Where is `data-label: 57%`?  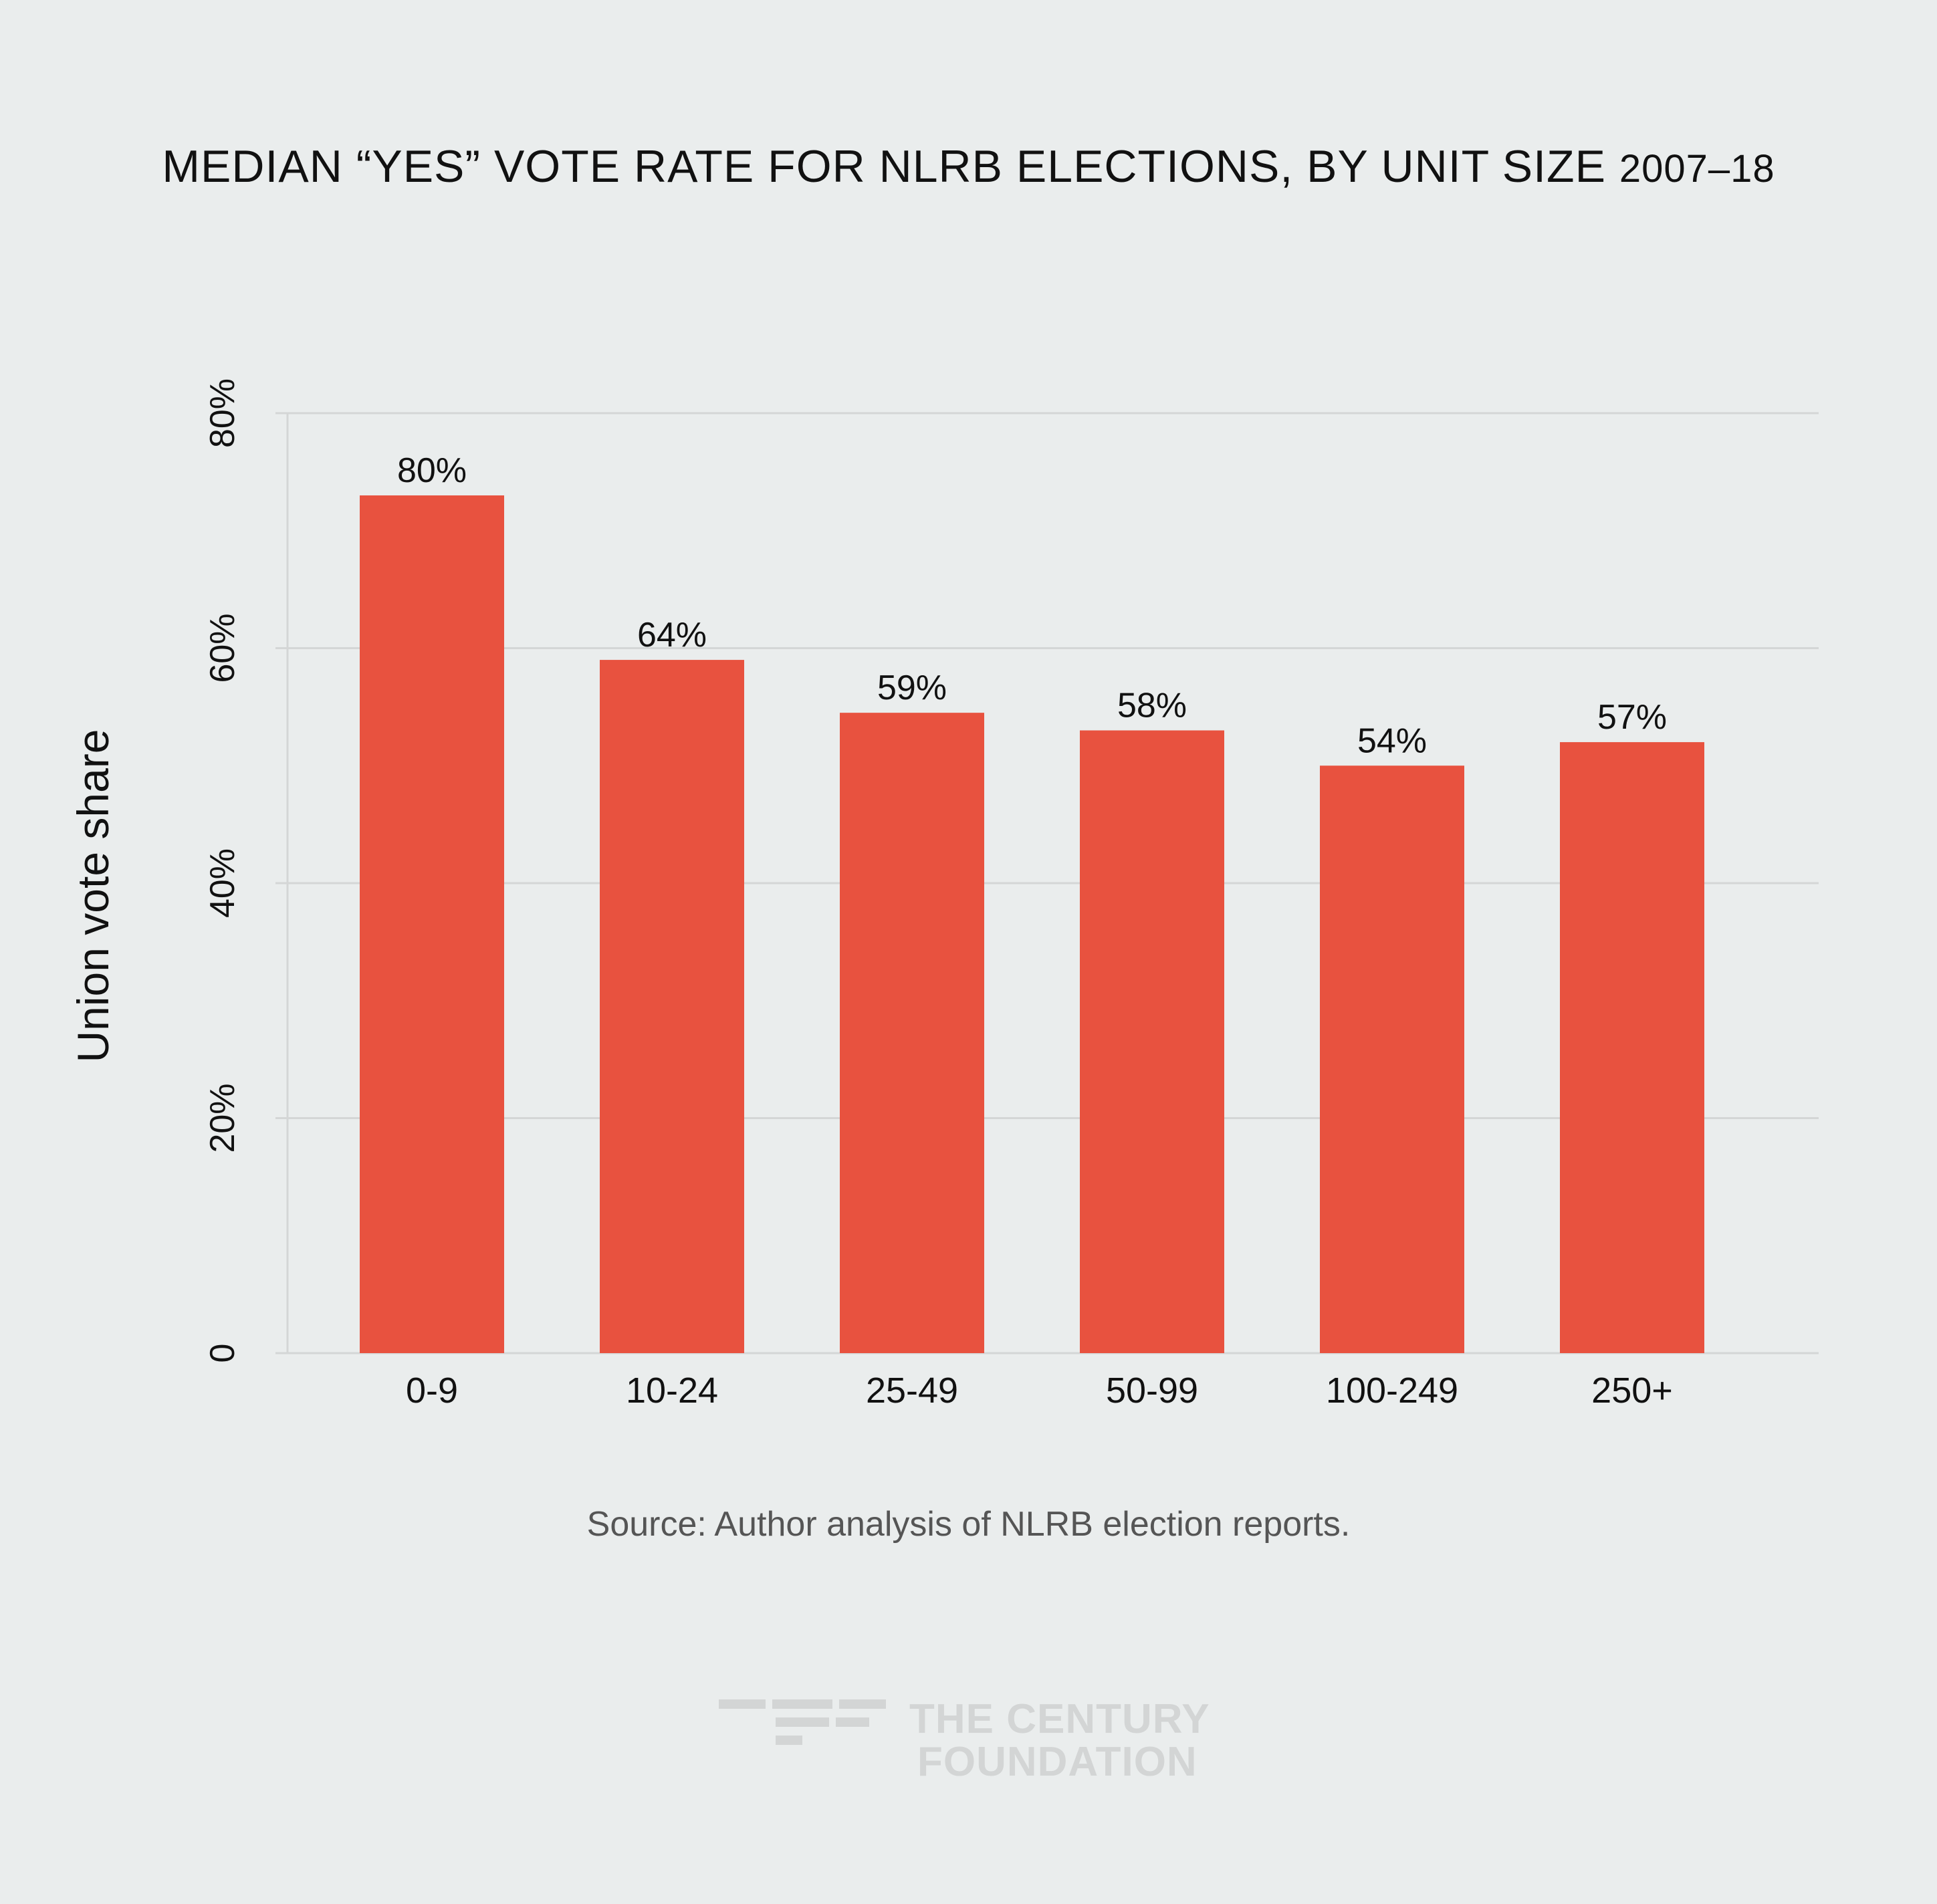 data-label: 57% is located at coordinates (1632, 717).